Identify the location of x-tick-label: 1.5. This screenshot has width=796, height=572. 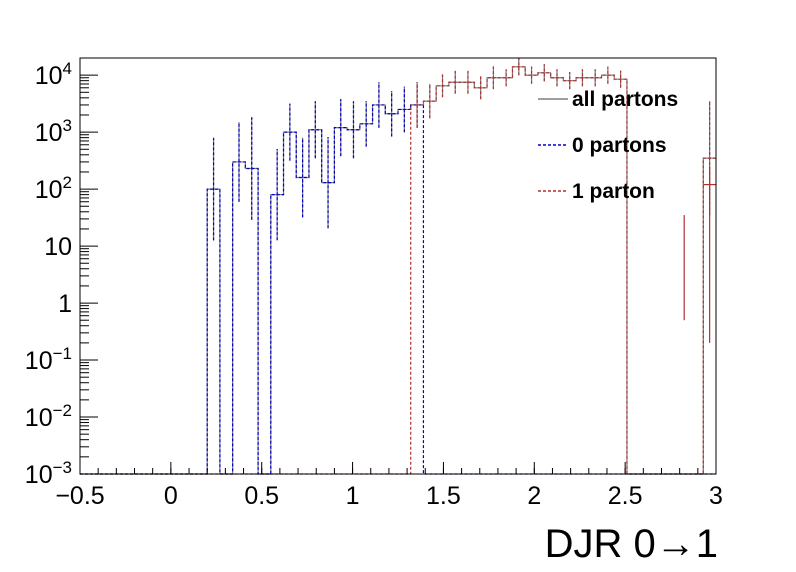
(443, 496).